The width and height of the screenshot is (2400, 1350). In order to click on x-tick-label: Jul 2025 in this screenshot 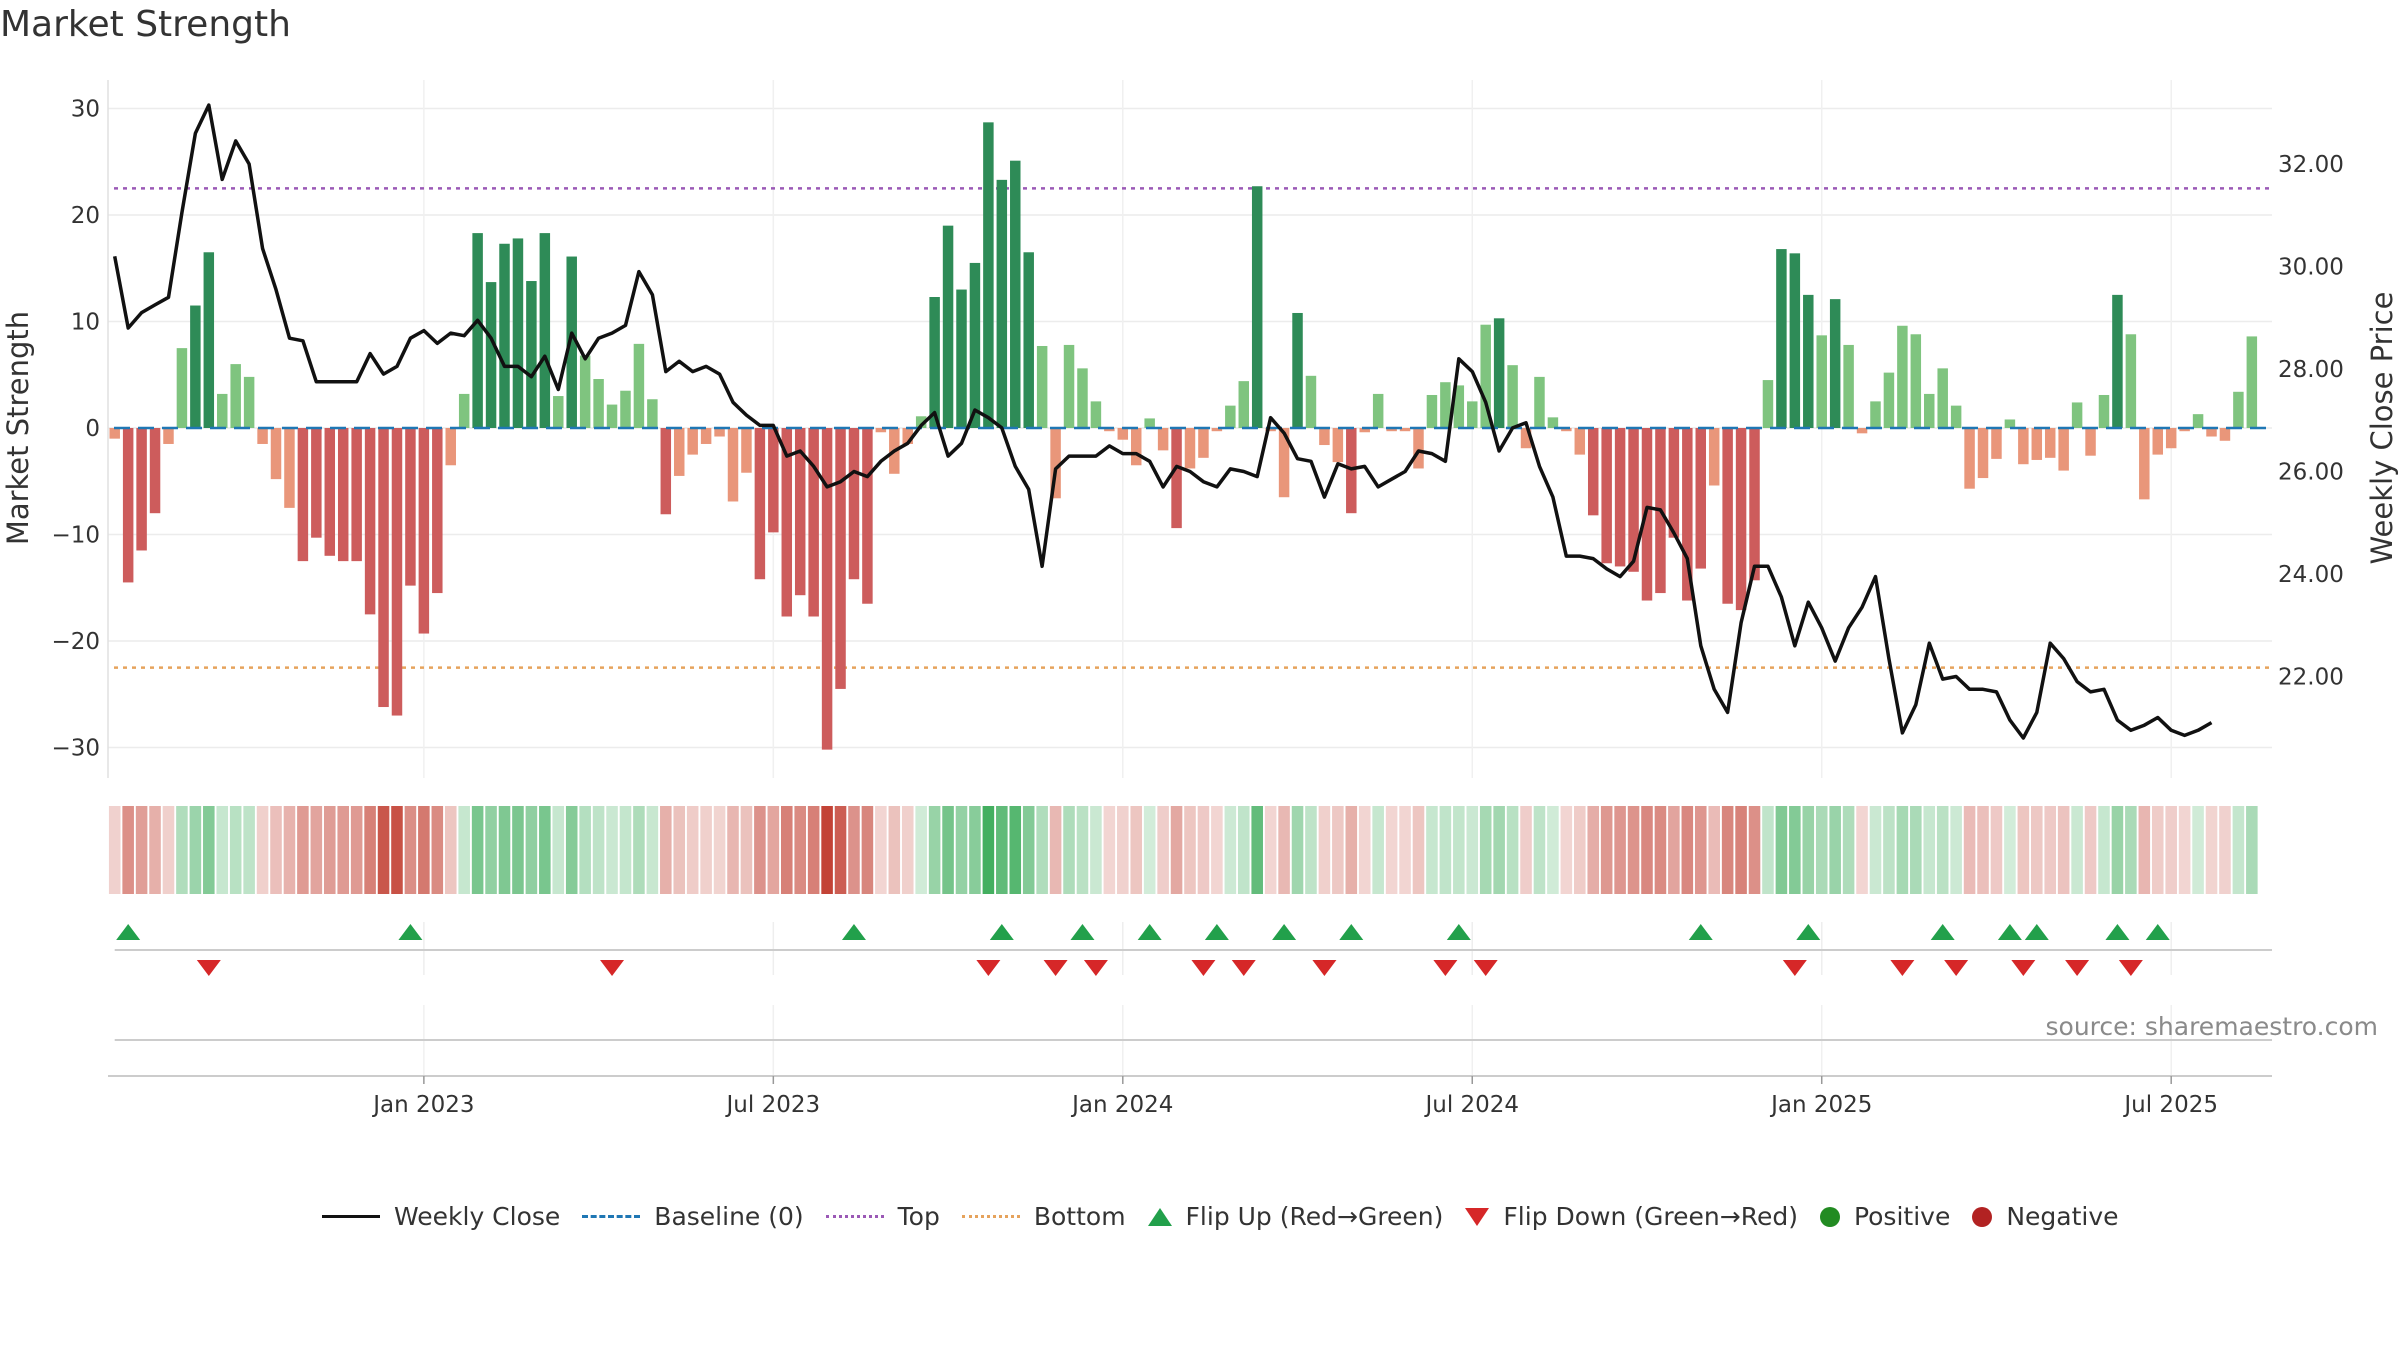, I will do `click(2170, 1105)`.